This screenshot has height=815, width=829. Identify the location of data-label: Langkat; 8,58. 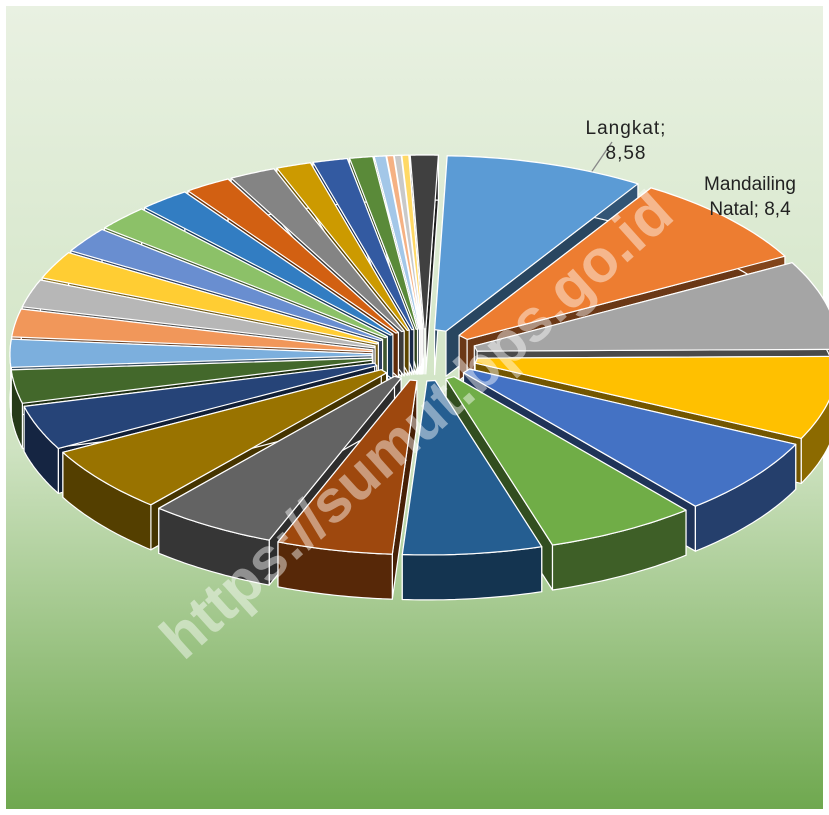
(626, 141).